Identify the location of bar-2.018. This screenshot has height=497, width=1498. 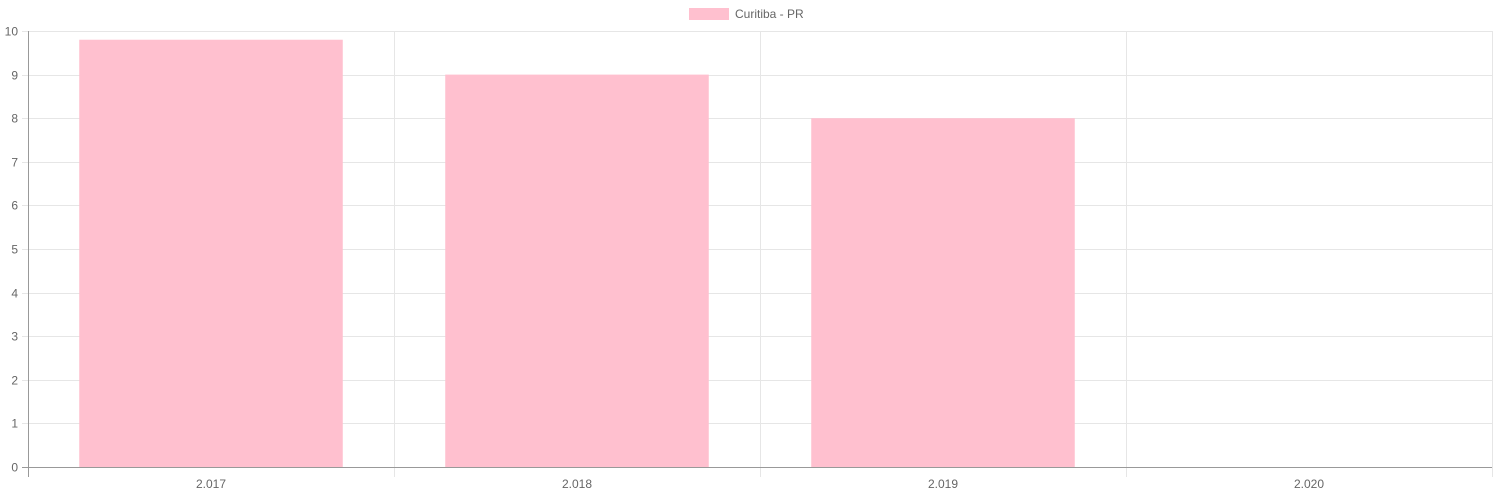
(577, 270).